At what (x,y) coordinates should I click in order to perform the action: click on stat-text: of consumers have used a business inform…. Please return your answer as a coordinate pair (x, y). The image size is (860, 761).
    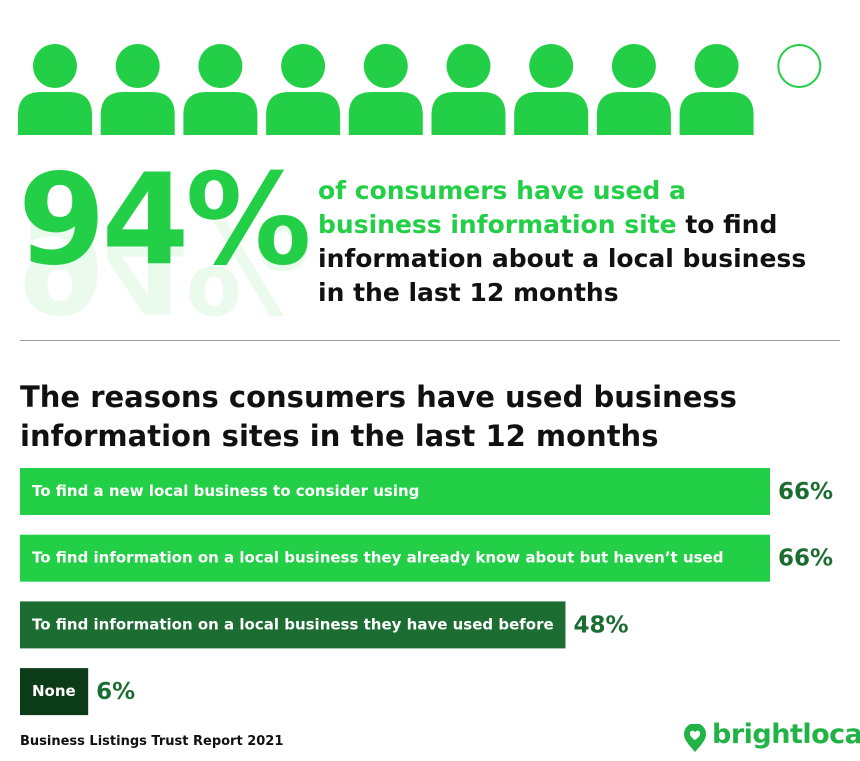
    Looking at the image, I should click on (568, 242).